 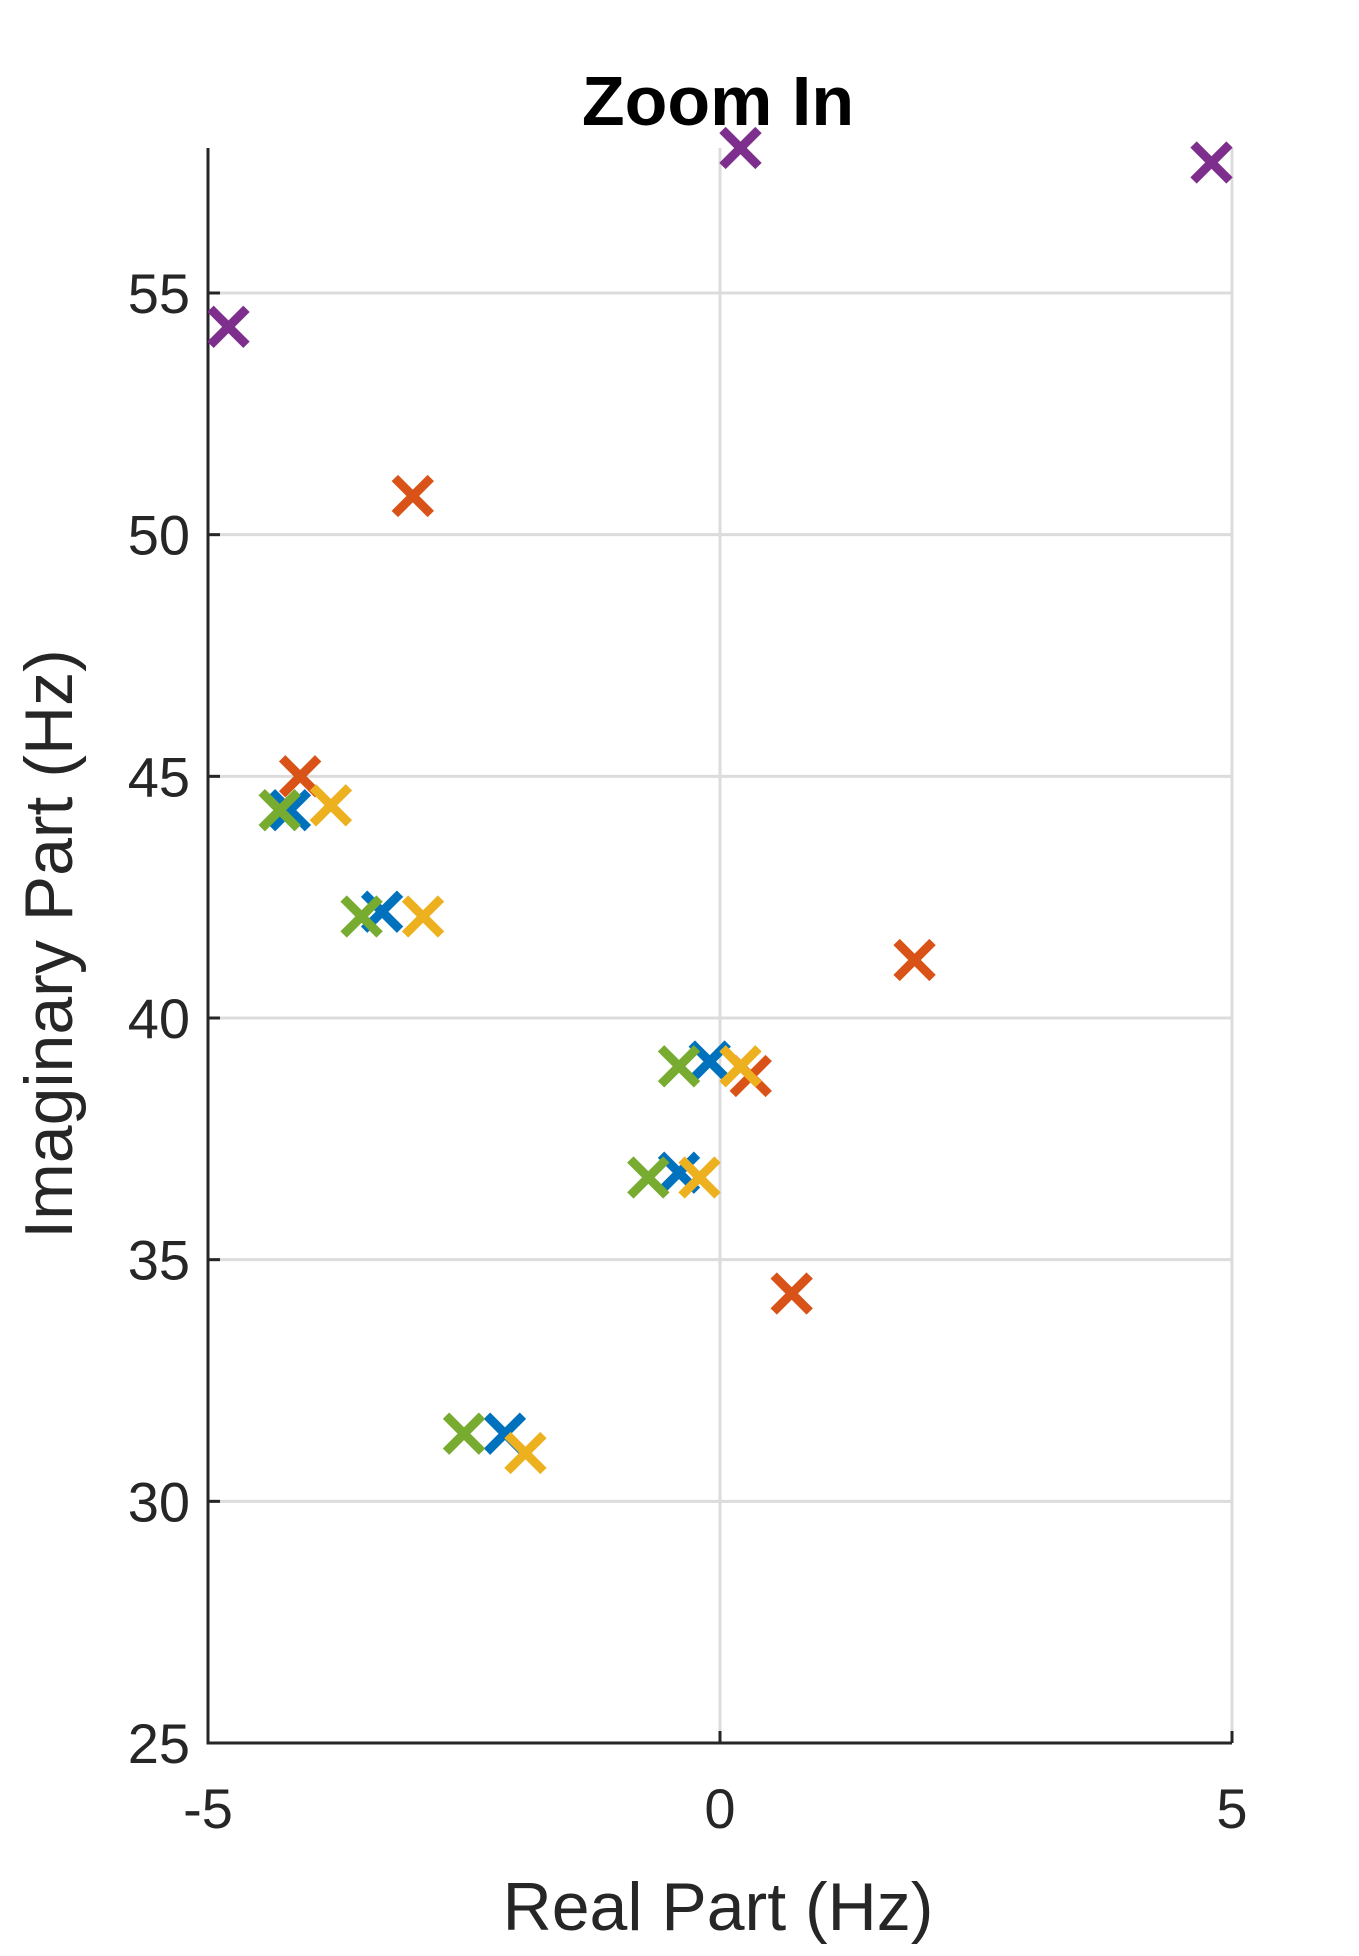 I want to click on x-axis-label: Real Part (Hz), so click(x=718, y=1907).